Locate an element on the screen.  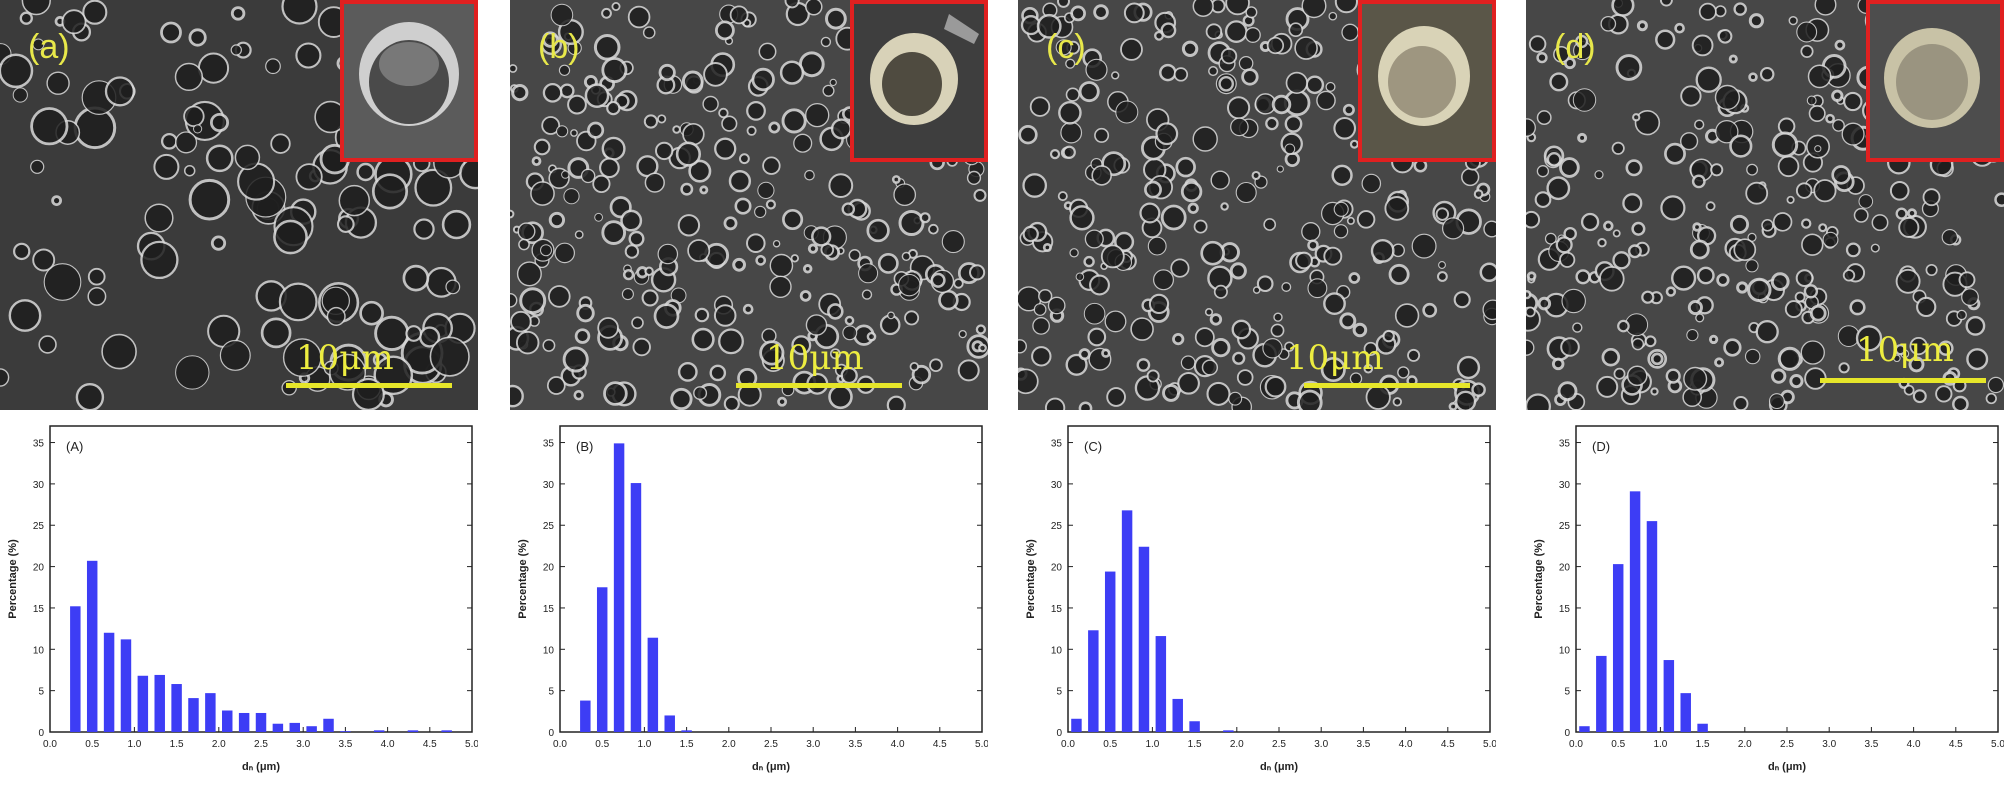
x-tick-label: 4.0 is located at coordinates (1406, 744).